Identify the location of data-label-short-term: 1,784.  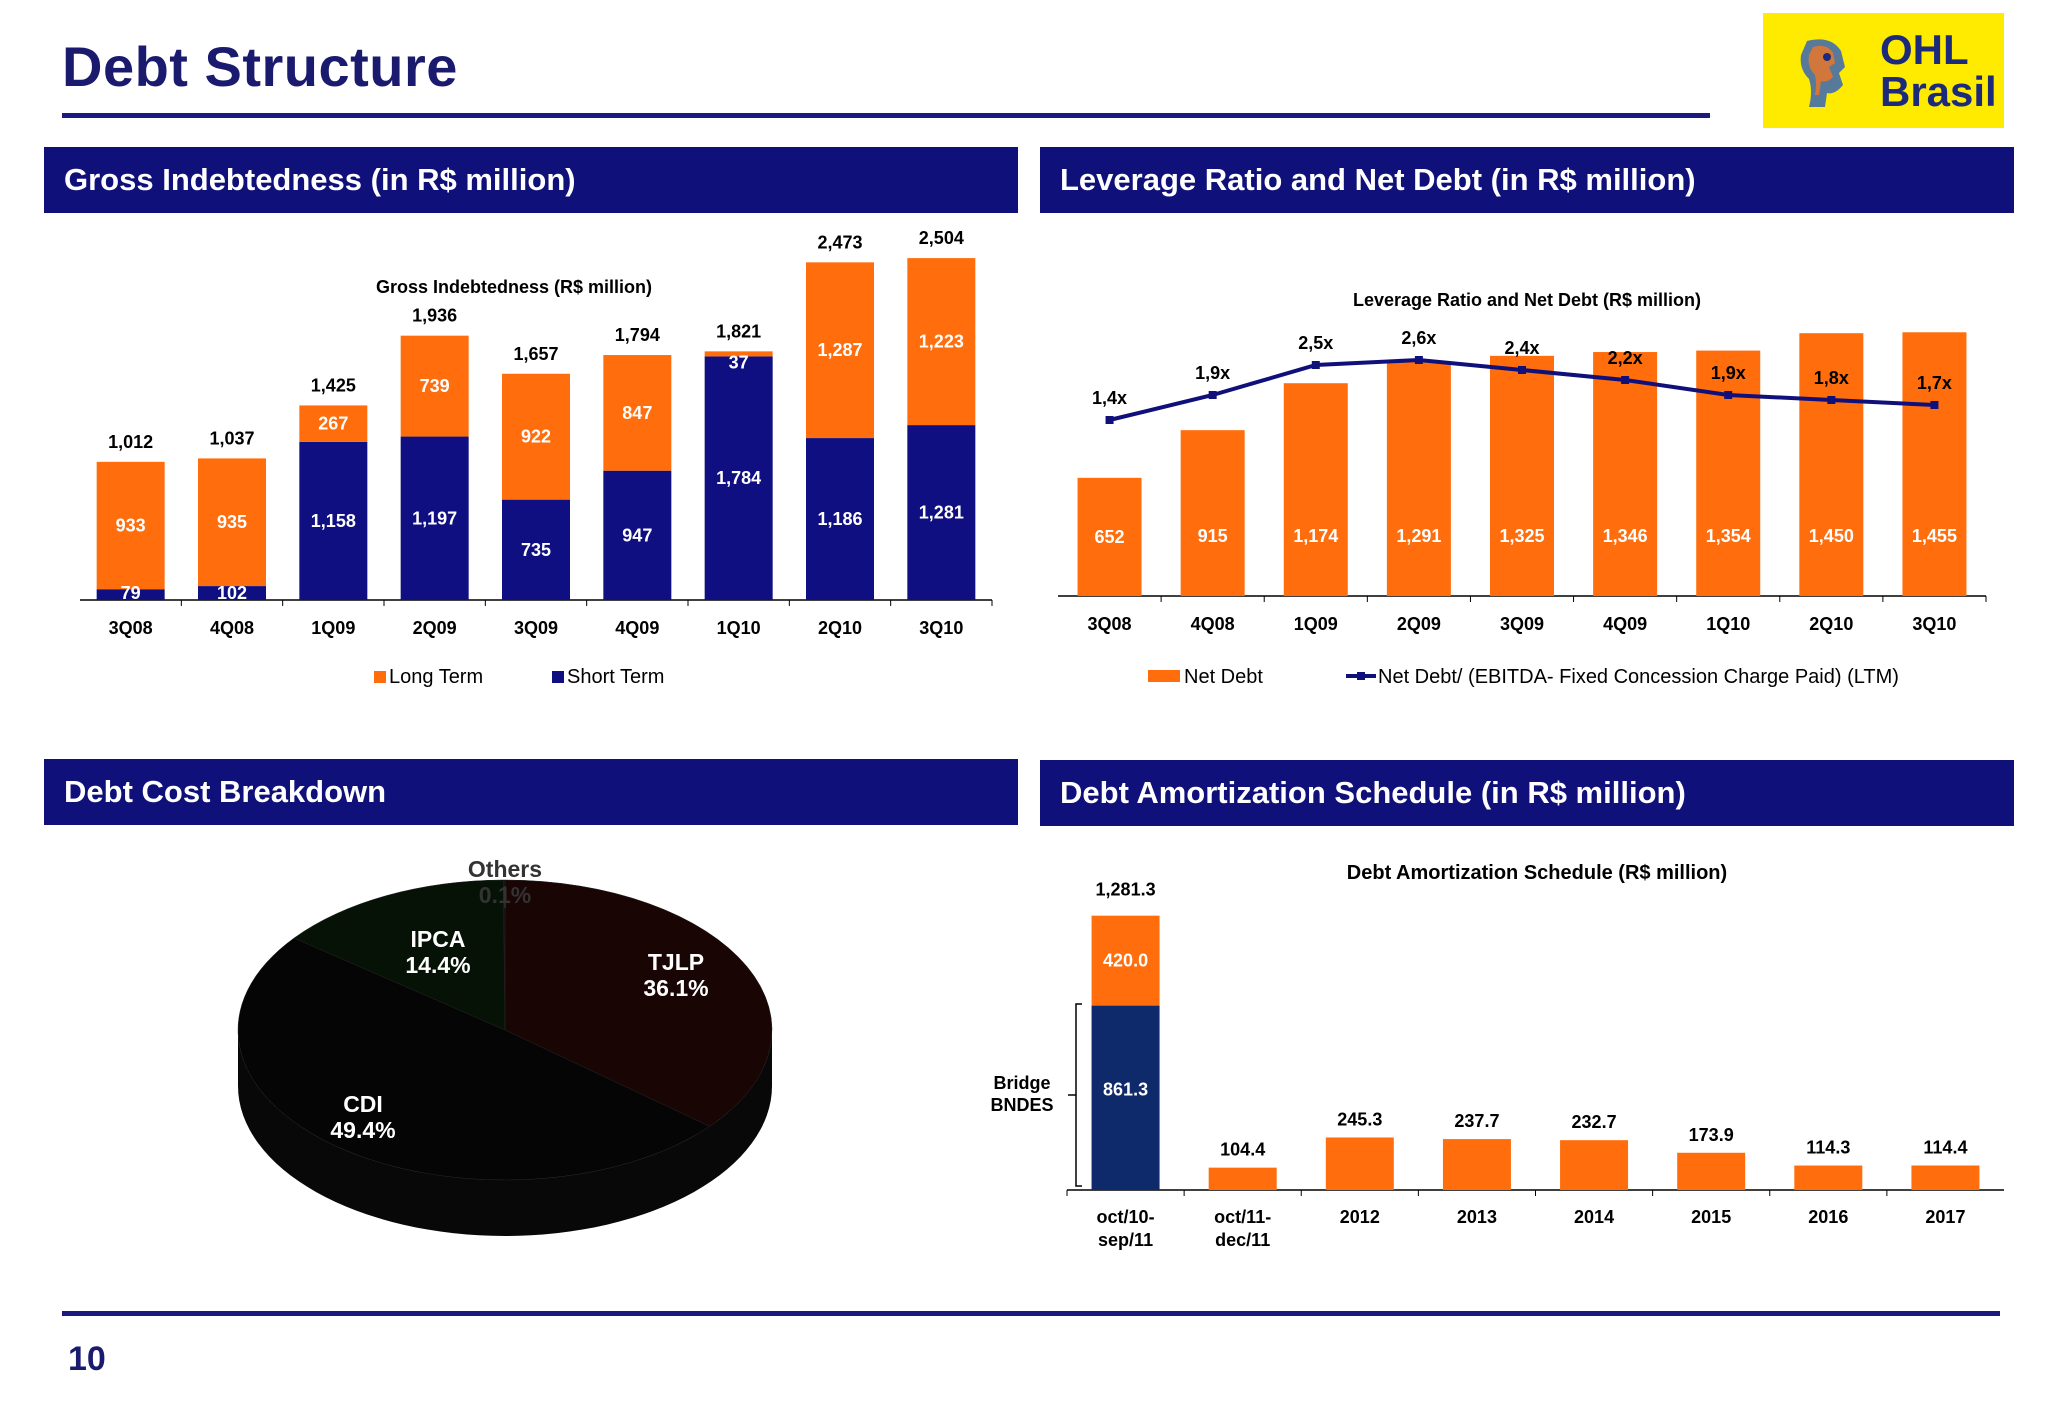
(738, 478).